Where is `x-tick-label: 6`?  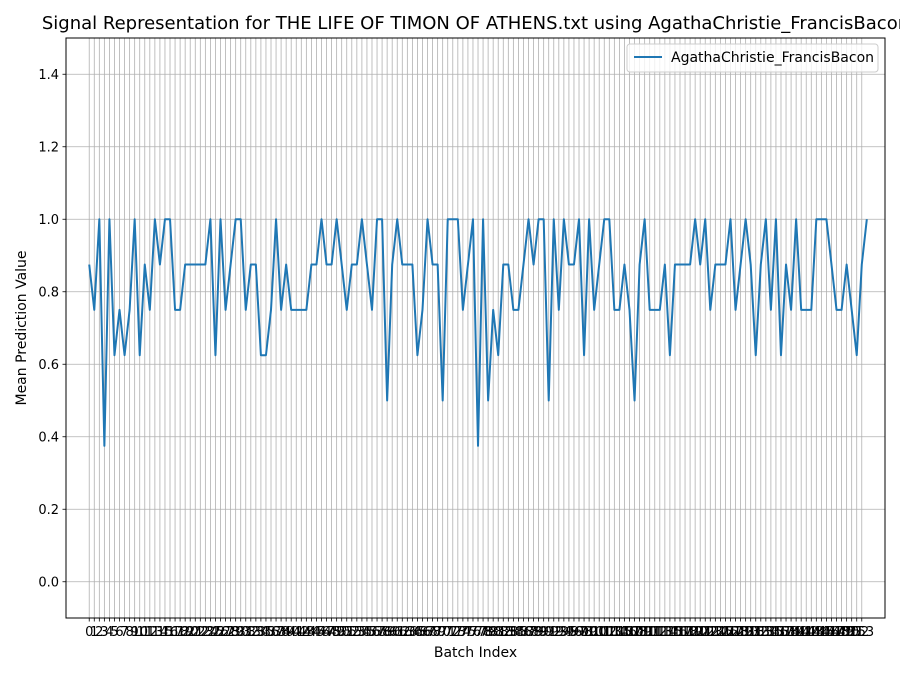 x-tick-label: 6 is located at coordinates (119, 632).